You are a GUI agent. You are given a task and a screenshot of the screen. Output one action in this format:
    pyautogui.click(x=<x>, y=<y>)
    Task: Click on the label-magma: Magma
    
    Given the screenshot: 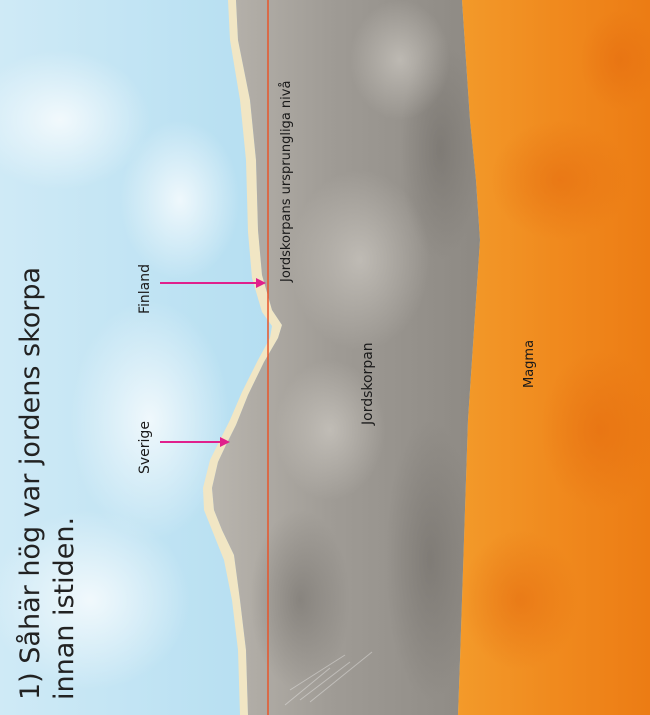 What is the action you would take?
    pyautogui.click(x=529, y=363)
    